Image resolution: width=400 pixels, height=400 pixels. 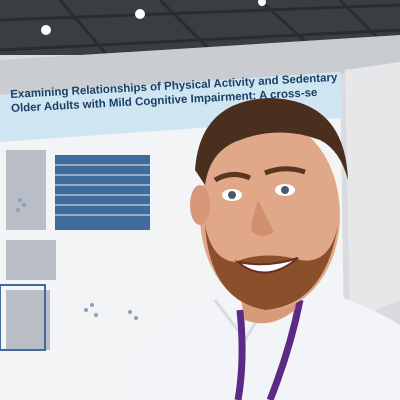 What do you see at coordinates (285, 190) in the screenshot?
I see `iris-right` at bounding box center [285, 190].